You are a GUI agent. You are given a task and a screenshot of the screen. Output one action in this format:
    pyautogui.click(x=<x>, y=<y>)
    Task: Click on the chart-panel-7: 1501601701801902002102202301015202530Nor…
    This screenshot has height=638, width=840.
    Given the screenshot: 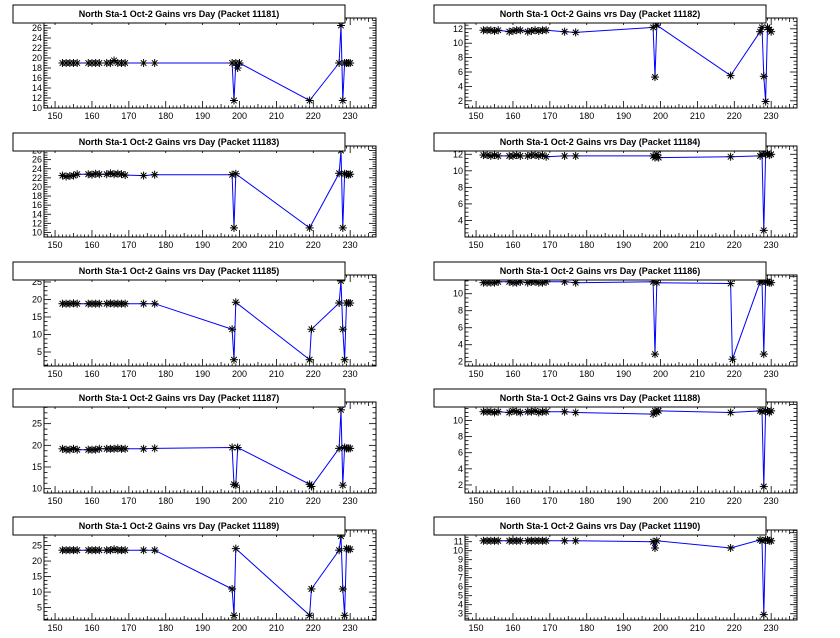 What is the action you would take?
    pyautogui.click(x=194, y=447)
    